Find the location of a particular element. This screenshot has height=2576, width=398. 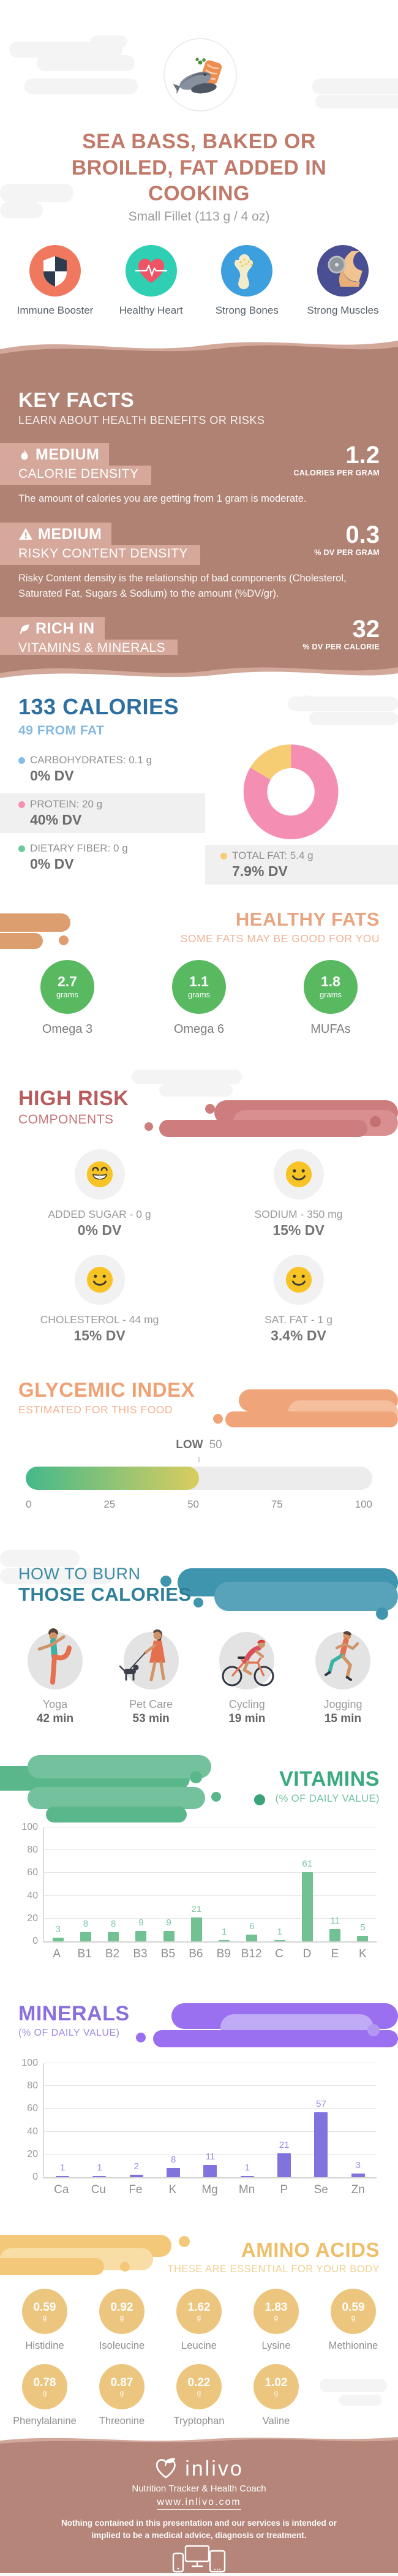

activity-name: Yoga is located at coordinates (55, 1704).